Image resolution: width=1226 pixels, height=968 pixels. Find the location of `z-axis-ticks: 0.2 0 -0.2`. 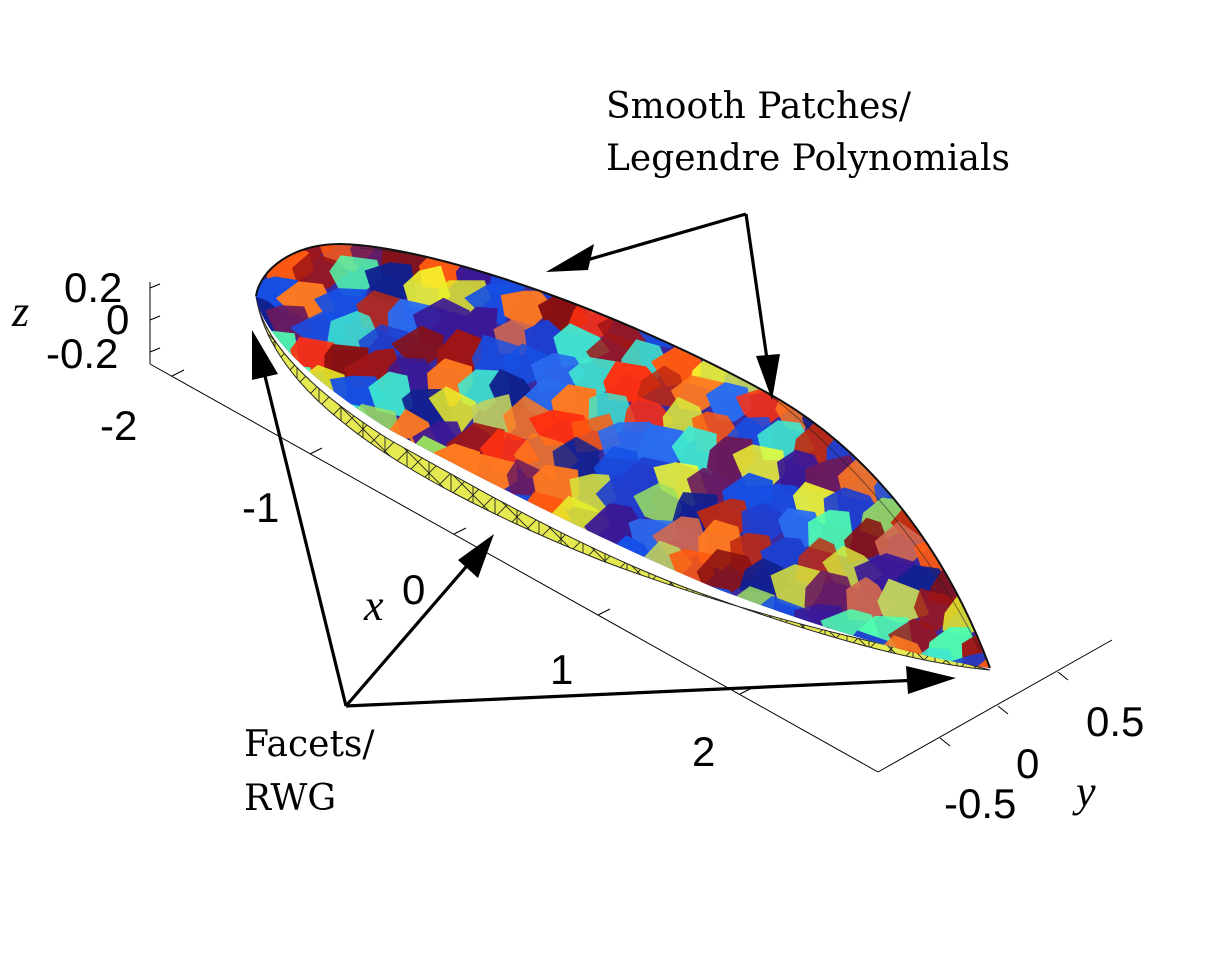

z-axis-ticks: 0.2 0 -0.2 is located at coordinates (87, 320).